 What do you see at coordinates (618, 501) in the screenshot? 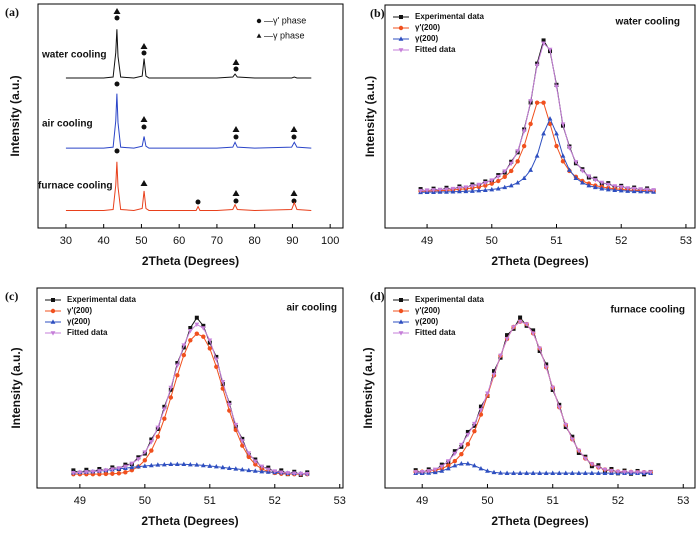
I see `x-tick-label: 52` at bounding box center [618, 501].